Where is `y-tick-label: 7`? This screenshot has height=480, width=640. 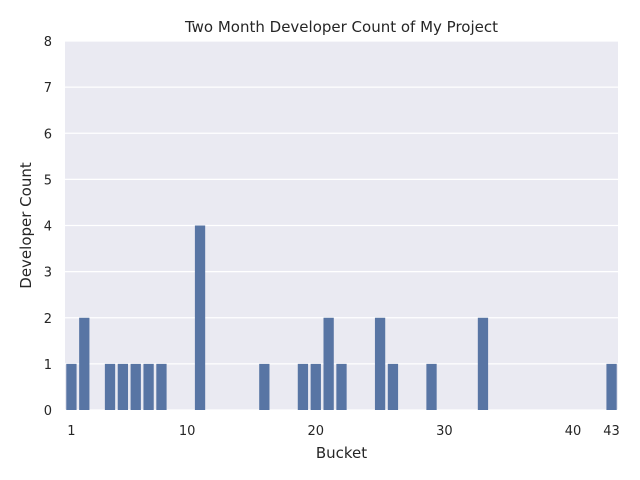 y-tick-label: 7 is located at coordinates (48, 88).